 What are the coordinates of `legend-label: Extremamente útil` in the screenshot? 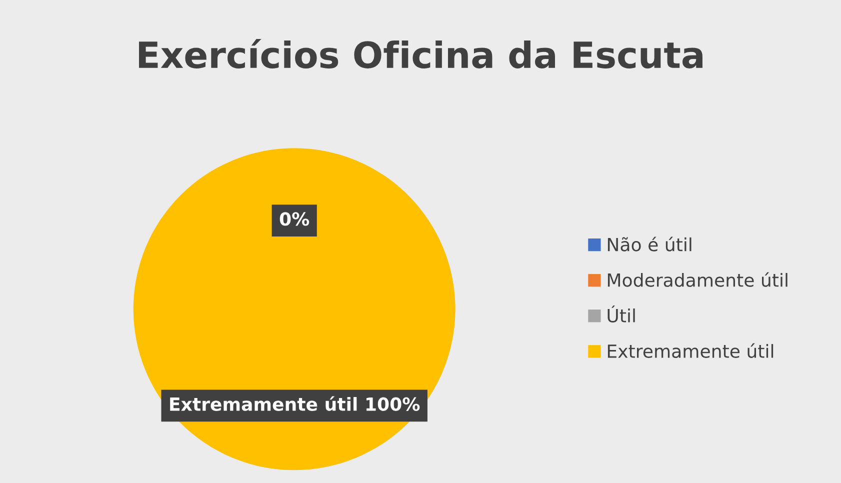 It's located at (691, 350).